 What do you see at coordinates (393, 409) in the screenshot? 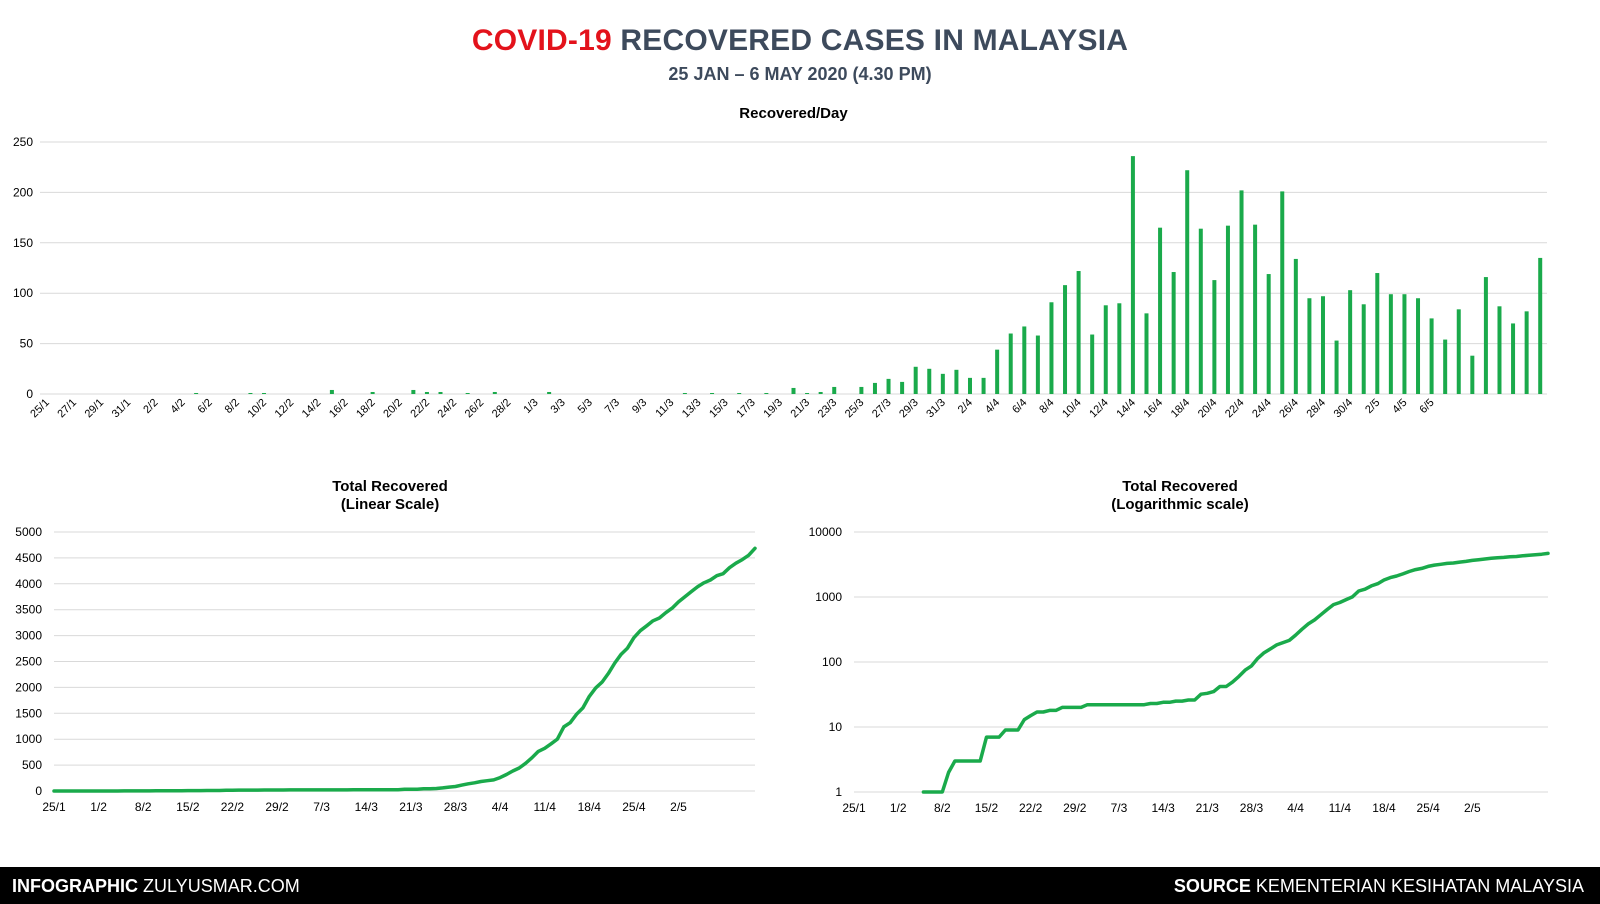
I see `x-tick-label: 20/2` at bounding box center [393, 409].